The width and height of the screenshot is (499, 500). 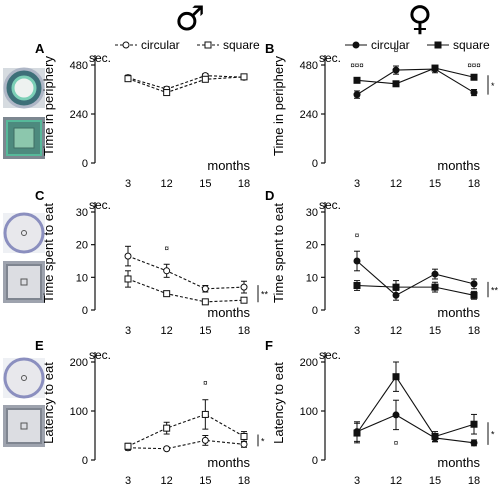 I want to click on significance-mark: ¤, so click(x=205, y=383).